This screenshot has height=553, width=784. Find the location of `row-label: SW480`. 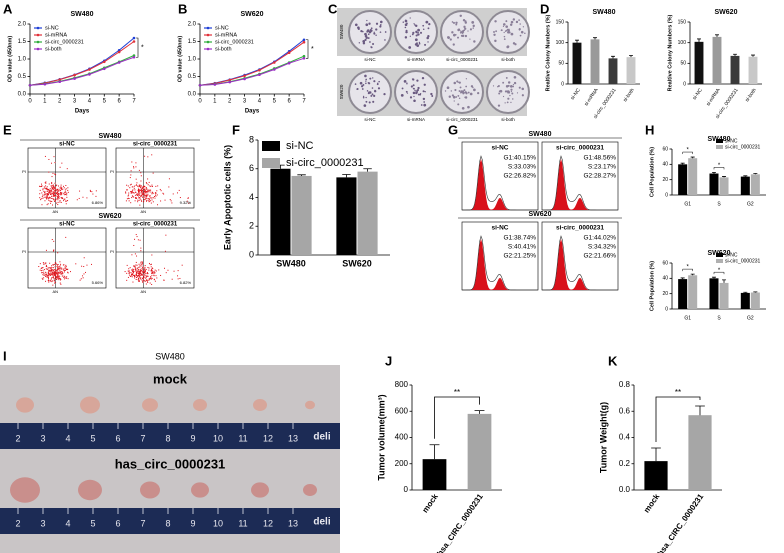

row-label: SW480 is located at coordinates (341, 31).